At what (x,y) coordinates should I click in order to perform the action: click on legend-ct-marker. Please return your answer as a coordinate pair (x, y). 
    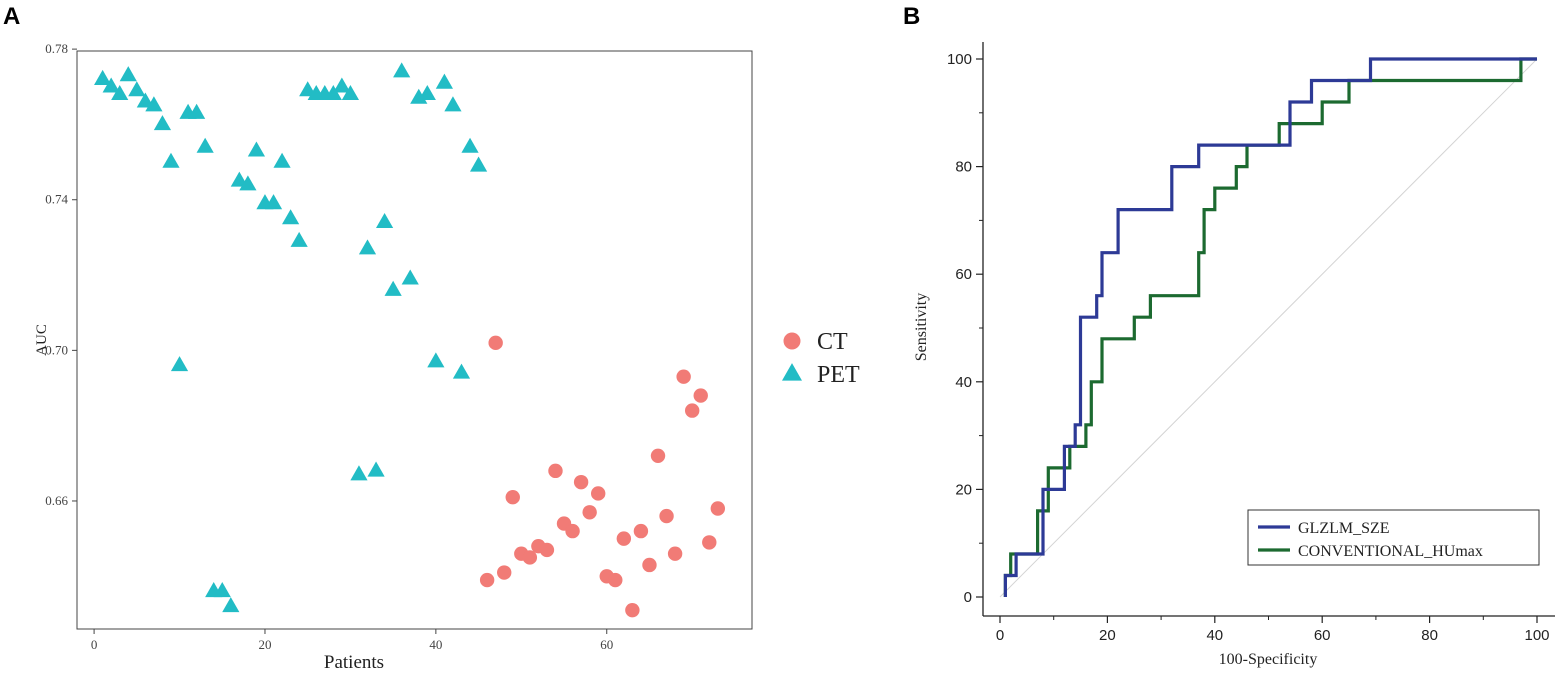
    Looking at the image, I should click on (792, 341).